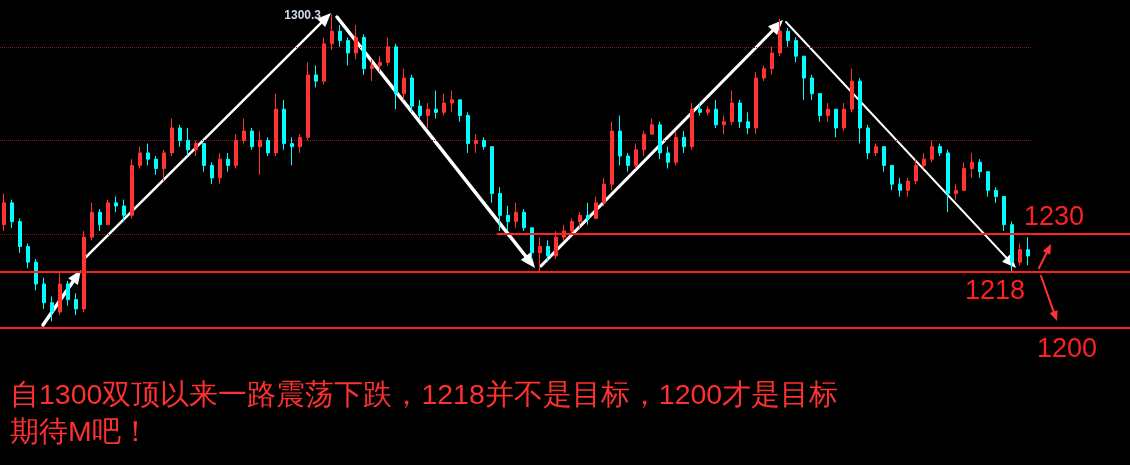 The height and width of the screenshot is (465, 1130). Describe the element at coordinates (424, 393) in the screenshot. I see `annotation: 自1300双顶以来一路震荡下跌，1218并不是目标，1200才是目标` at that location.